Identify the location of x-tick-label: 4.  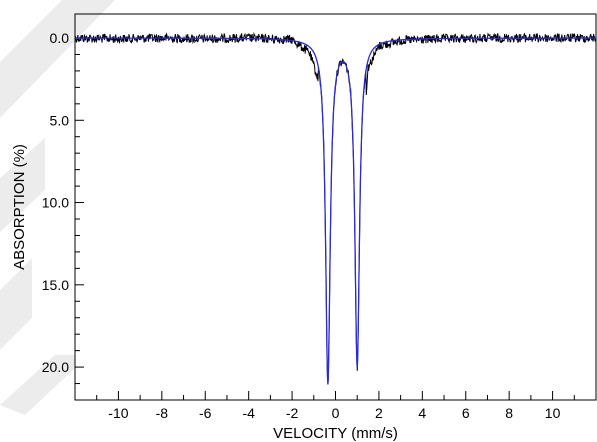
(422, 413).